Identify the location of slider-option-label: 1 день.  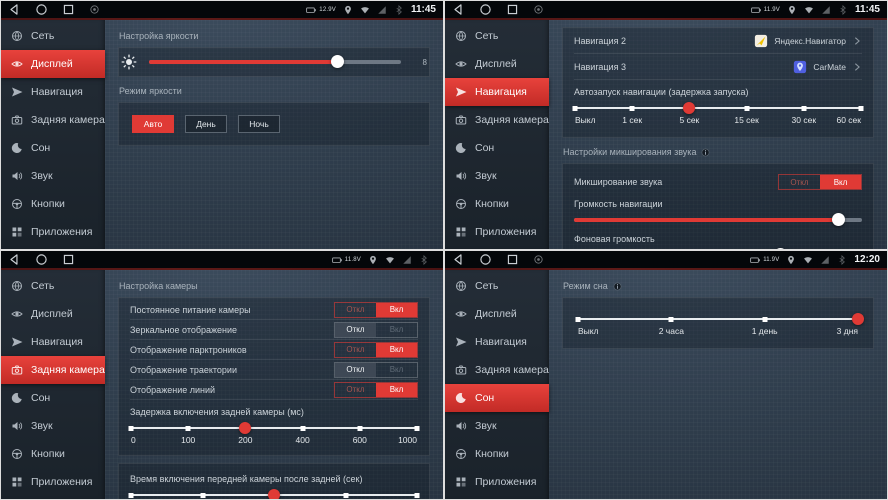
(764, 331).